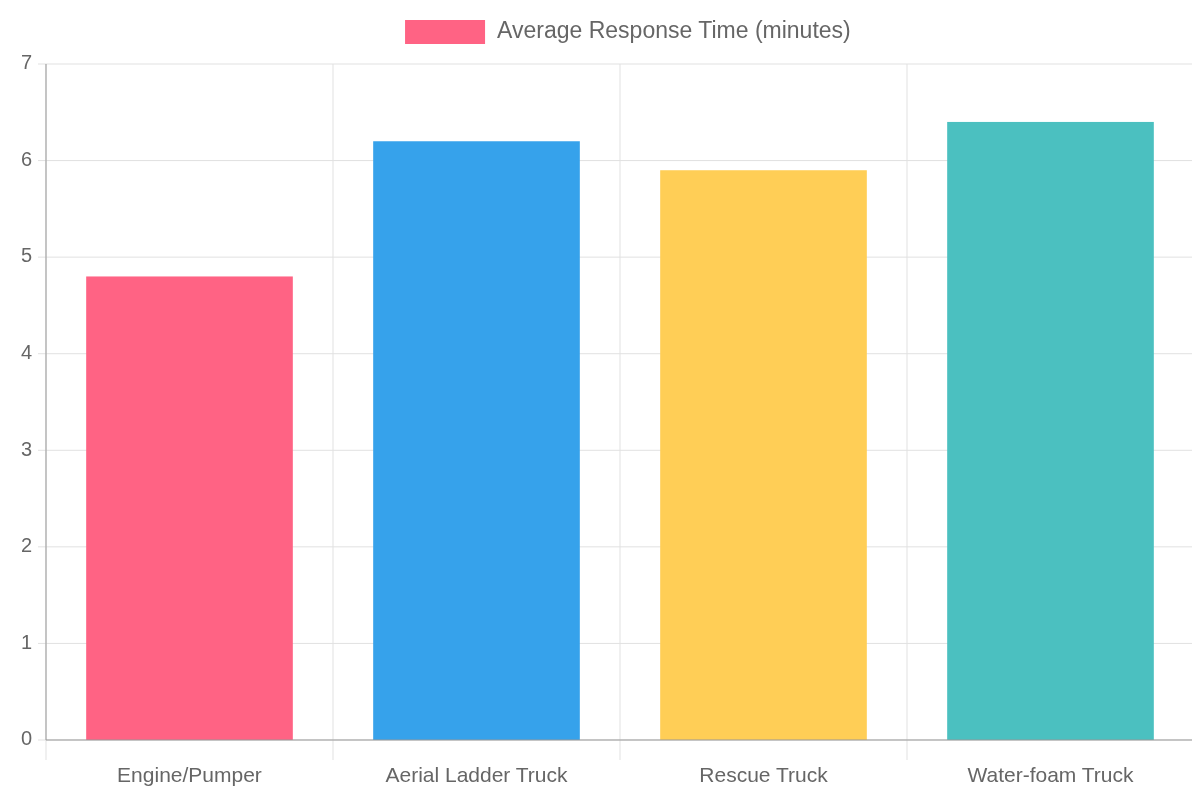 Image resolution: width=1200 pixels, height=800 pixels. Describe the element at coordinates (26, 641) in the screenshot. I see `y-tick-label: 1` at that location.